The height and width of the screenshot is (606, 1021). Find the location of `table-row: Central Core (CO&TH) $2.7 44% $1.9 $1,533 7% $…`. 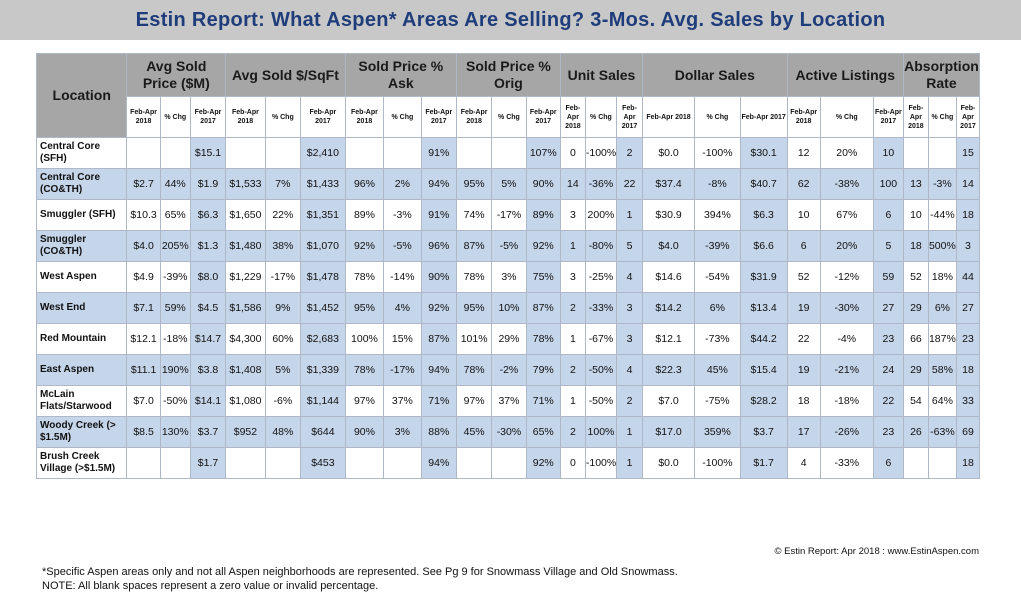

table-row: Central Core (CO&TH) $2.7 44% $1.9 $1,533 7% $… is located at coordinates (508, 184).